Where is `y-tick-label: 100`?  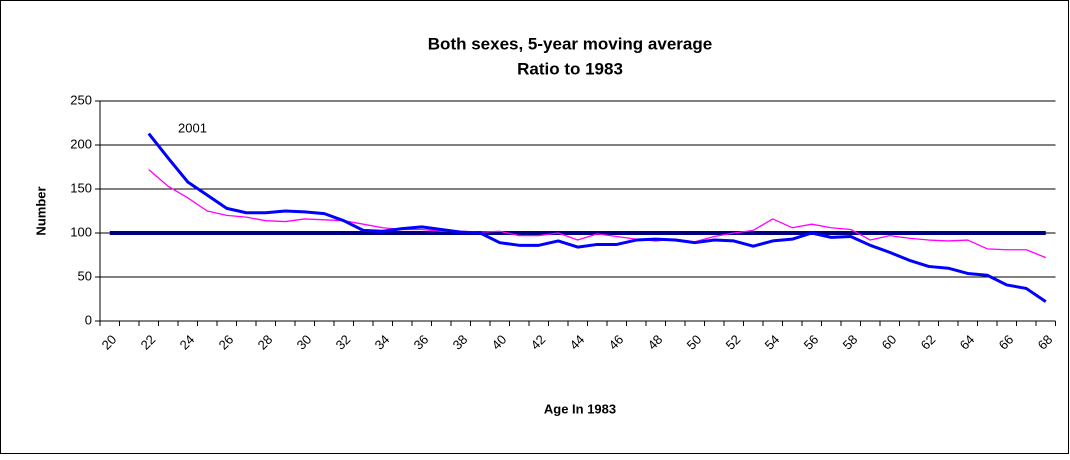
y-tick-label: 100 is located at coordinates (81, 231).